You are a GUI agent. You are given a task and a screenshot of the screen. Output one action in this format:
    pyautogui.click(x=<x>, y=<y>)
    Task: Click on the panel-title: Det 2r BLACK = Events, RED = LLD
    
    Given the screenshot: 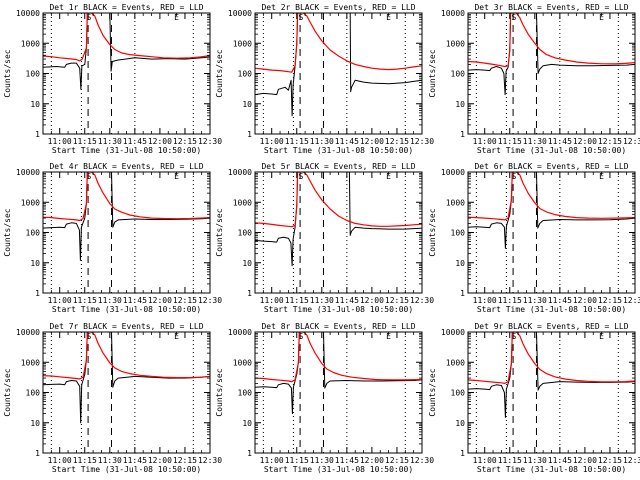 What is the action you would take?
    pyautogui.click(x=338, y=7)
    